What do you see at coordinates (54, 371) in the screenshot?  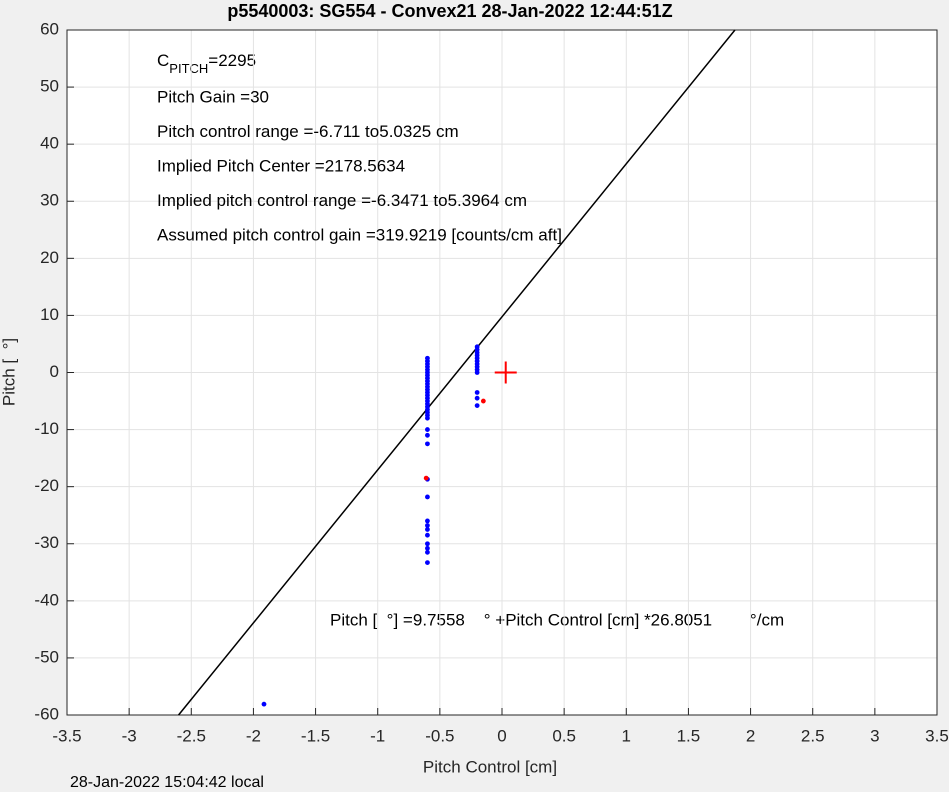 I see `y-tick-label: 0` at bounding box center [54, 371].